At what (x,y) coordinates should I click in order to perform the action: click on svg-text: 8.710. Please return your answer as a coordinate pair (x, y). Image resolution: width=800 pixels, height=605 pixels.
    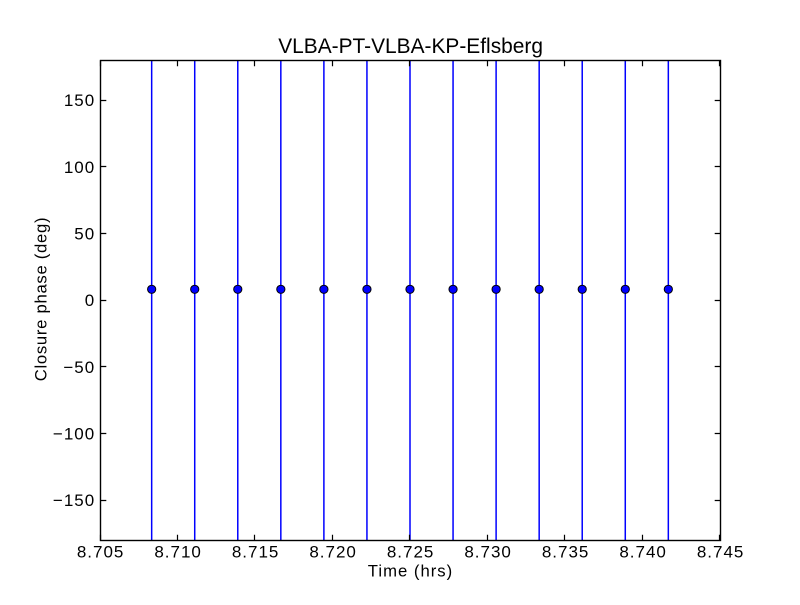
    Looking at the image, I should click on (178, 552).